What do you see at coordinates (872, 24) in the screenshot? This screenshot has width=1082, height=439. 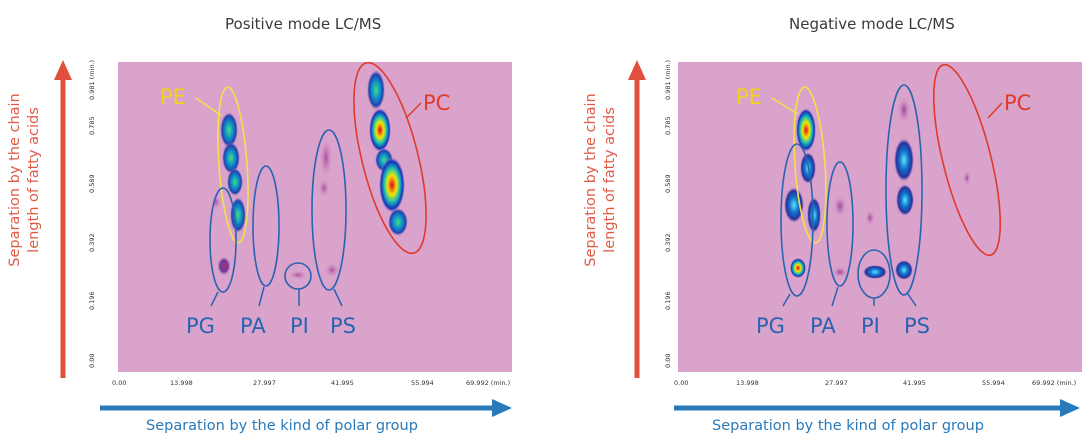 I see `panel-title: Negative mode LC/MS` at bounding box center [872, 24].